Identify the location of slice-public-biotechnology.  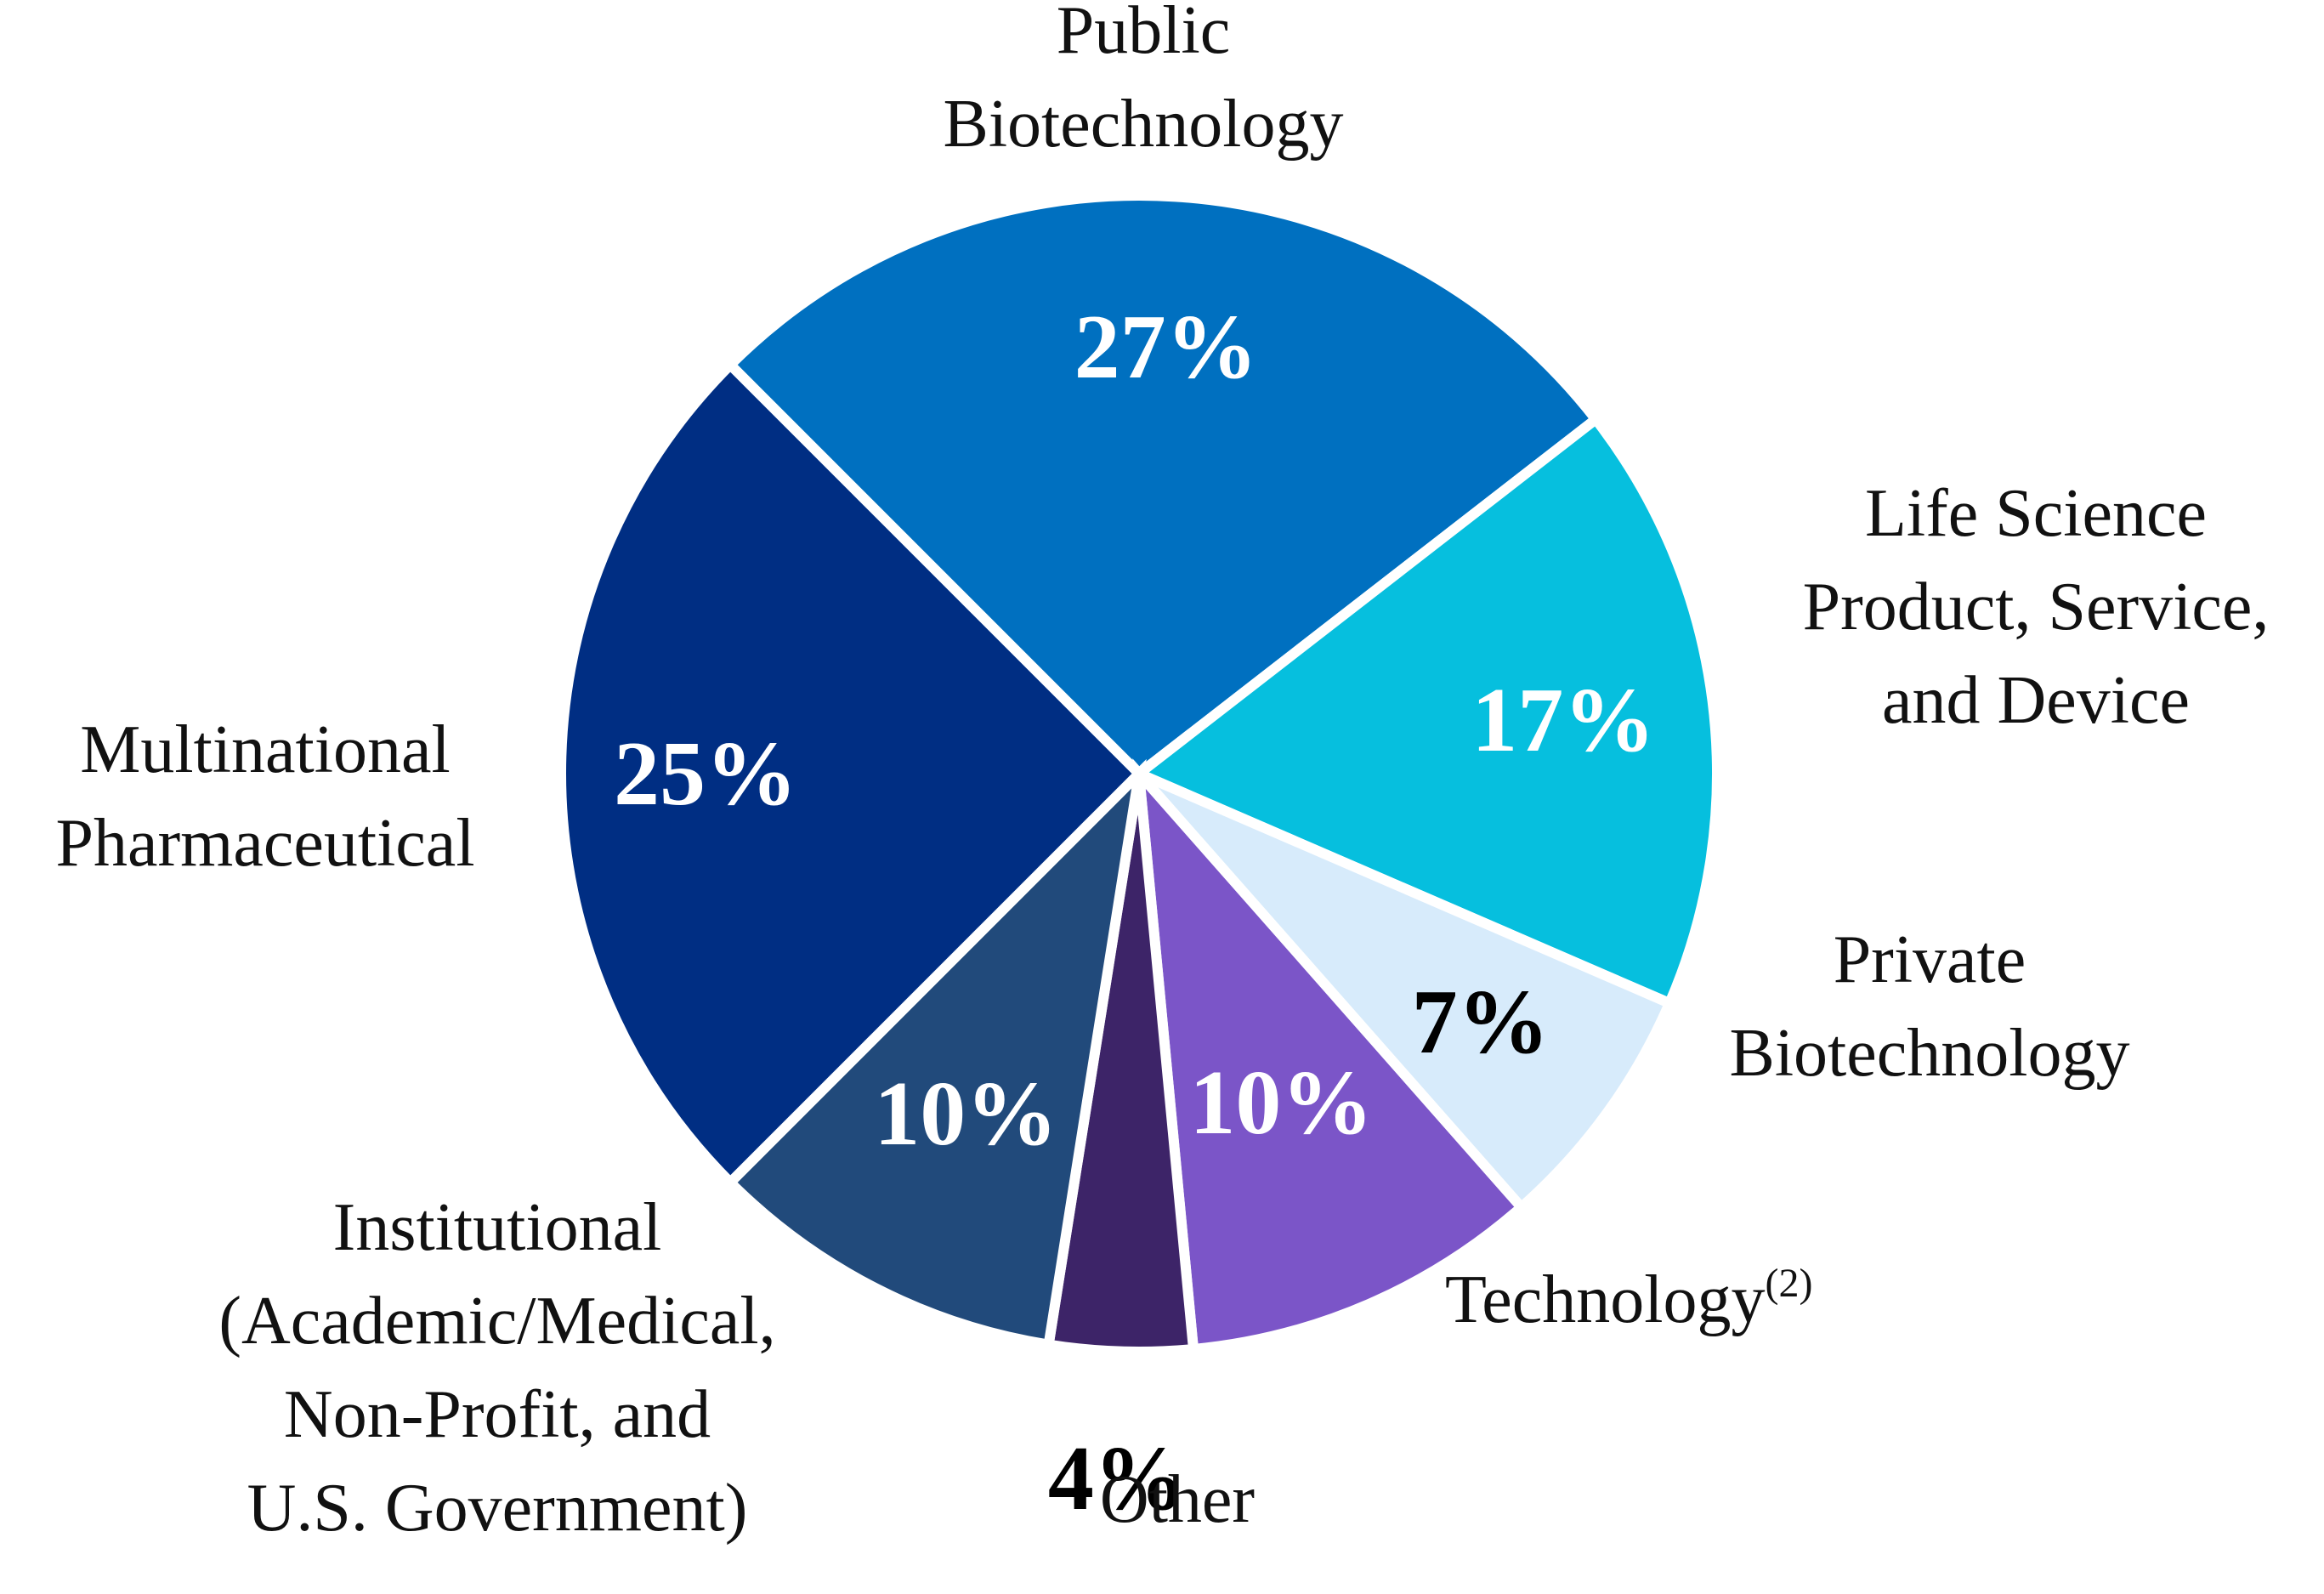
(1163, 485).